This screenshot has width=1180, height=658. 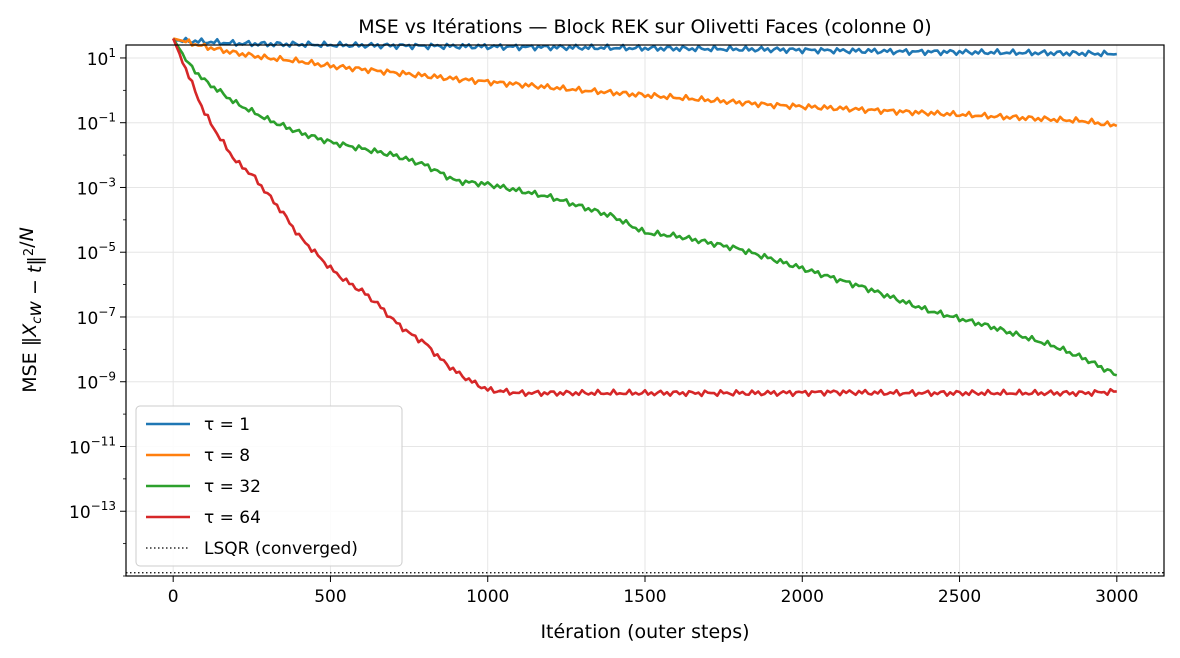 What do you see at coordinates (101, 58) in the screenshot?
I see `y-tick-label: 10¹` at bounding box center [101, 58].